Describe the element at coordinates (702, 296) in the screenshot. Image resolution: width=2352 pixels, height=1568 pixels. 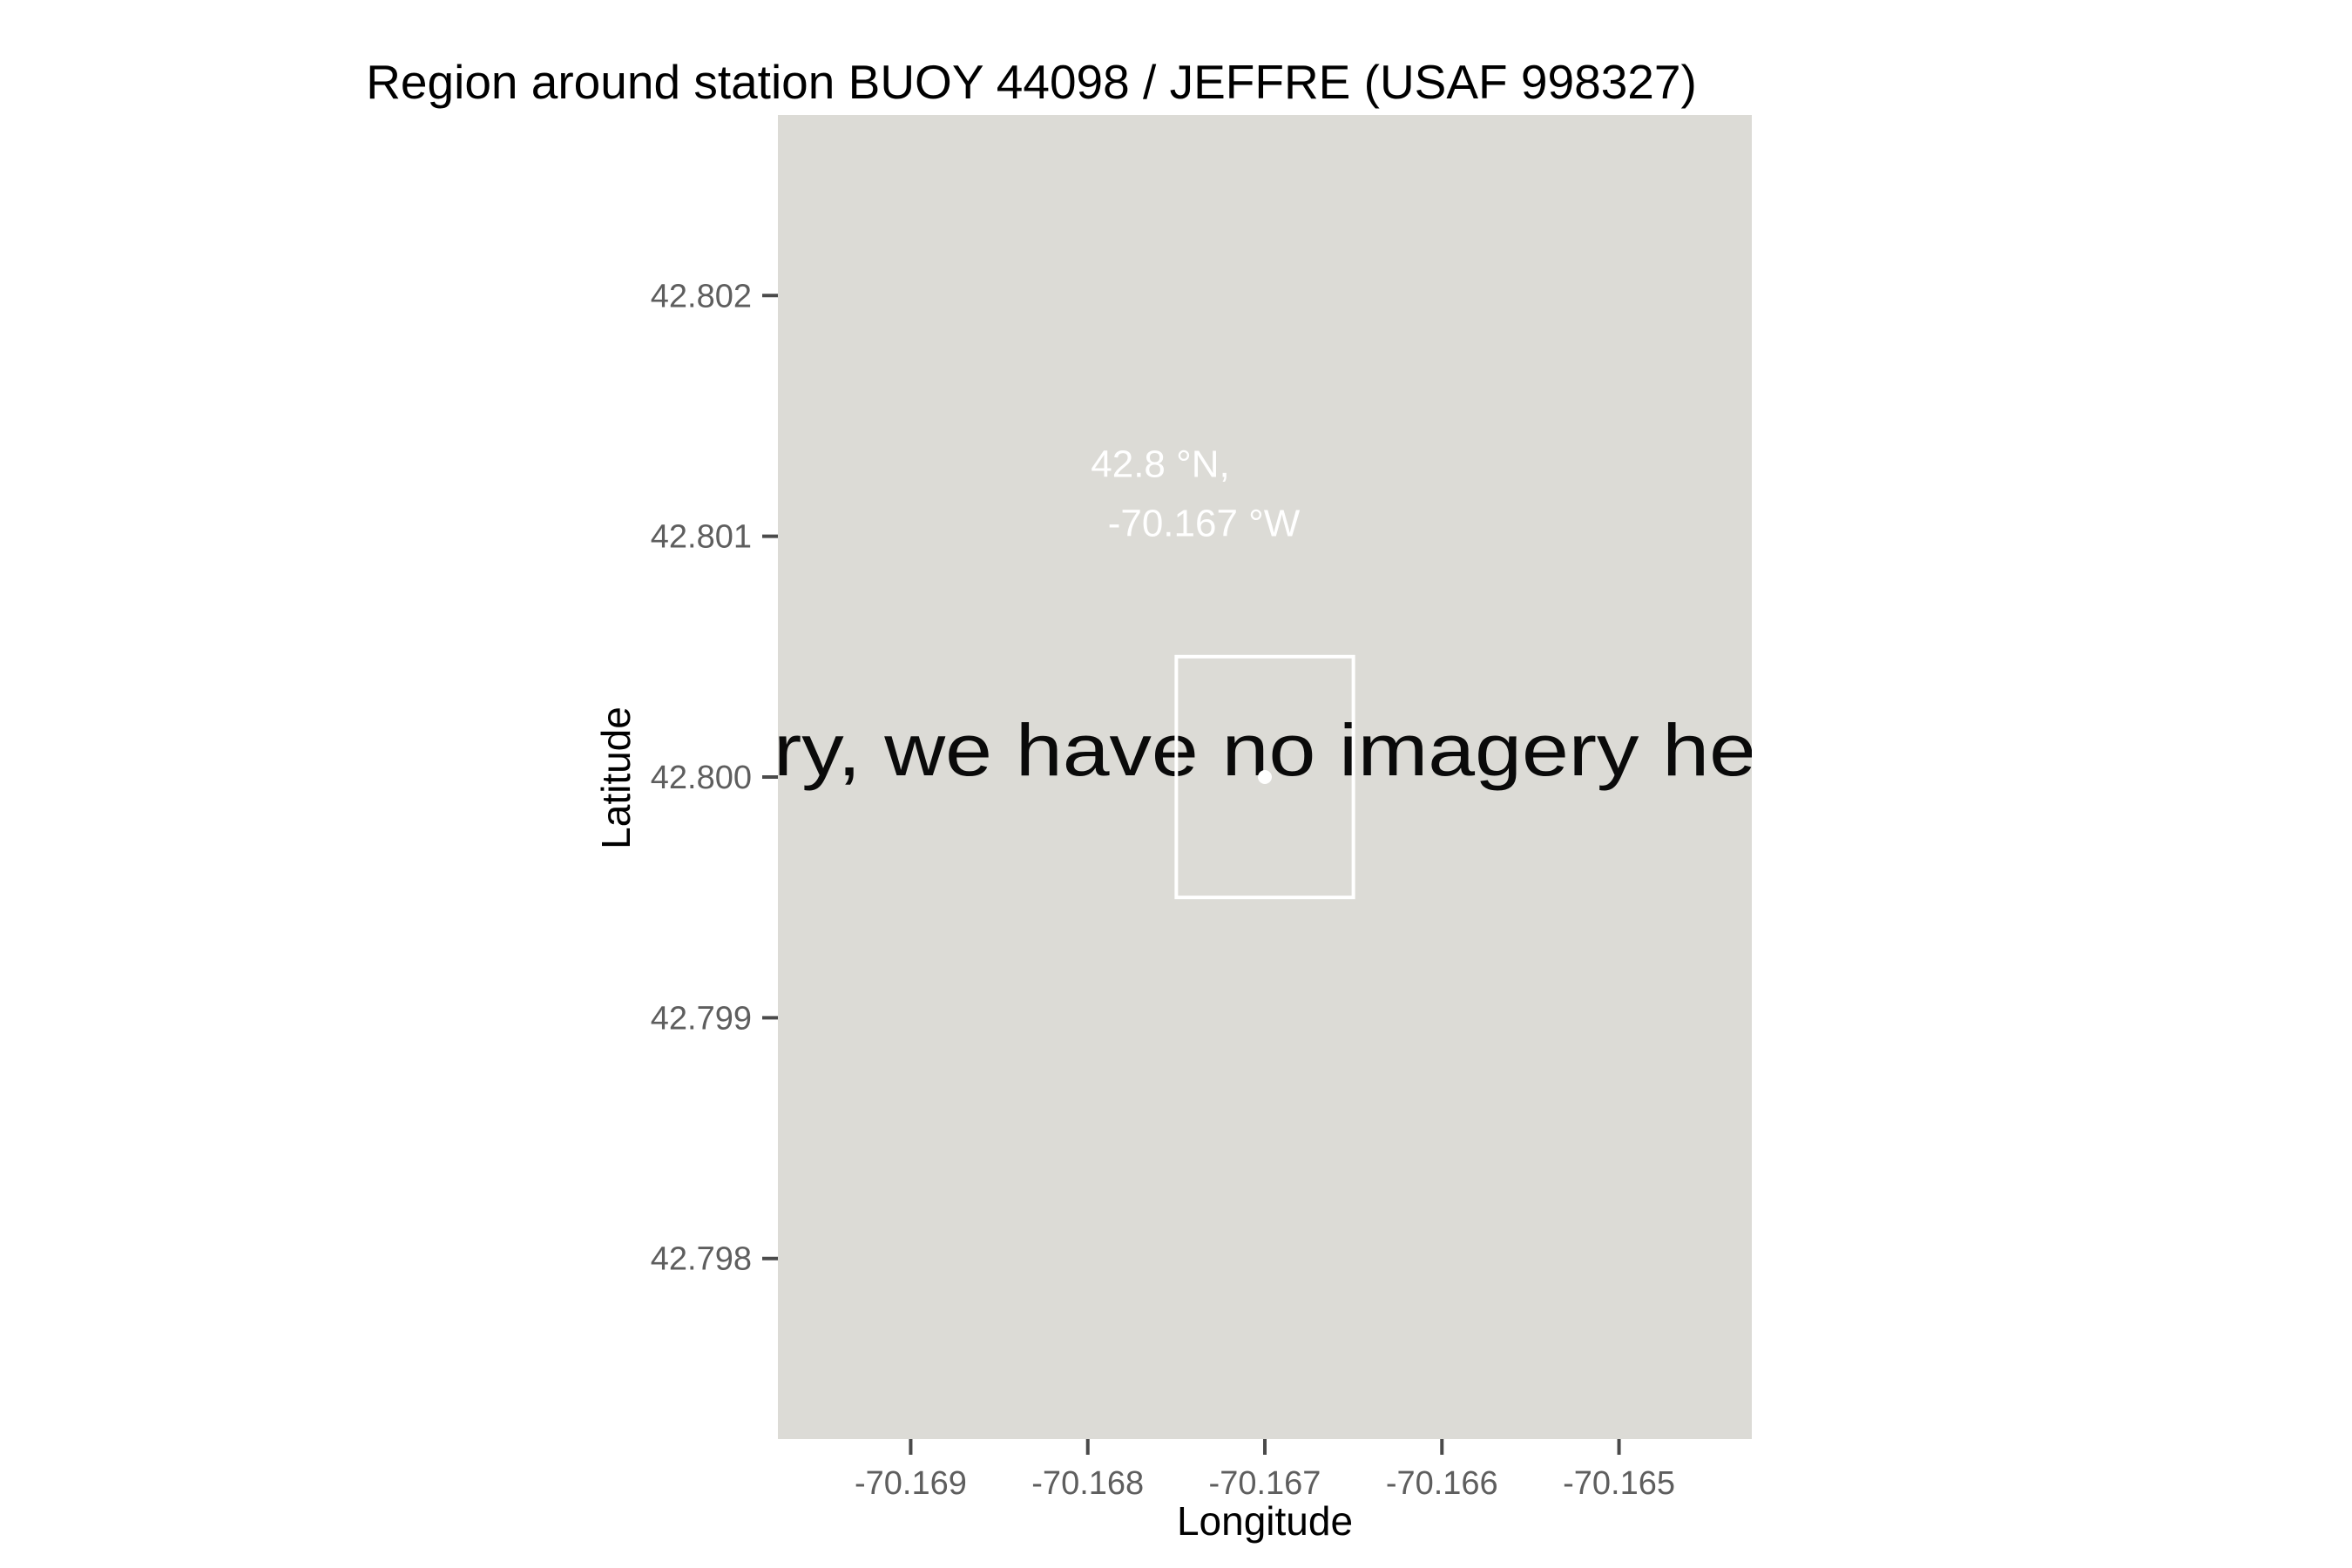
I see `y-tick-label: 42.802` at that location.